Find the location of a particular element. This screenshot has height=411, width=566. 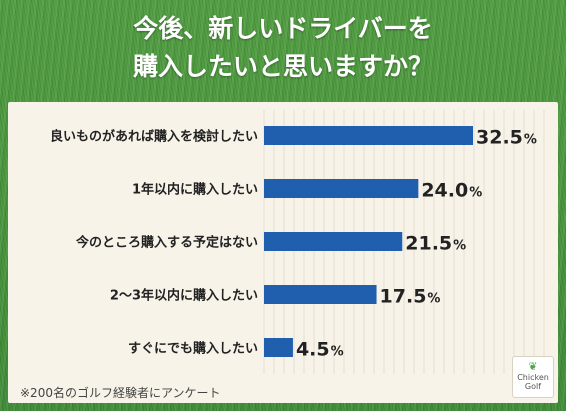

category-label: すぐにでも購入したい is located at coordinates (193, 349).